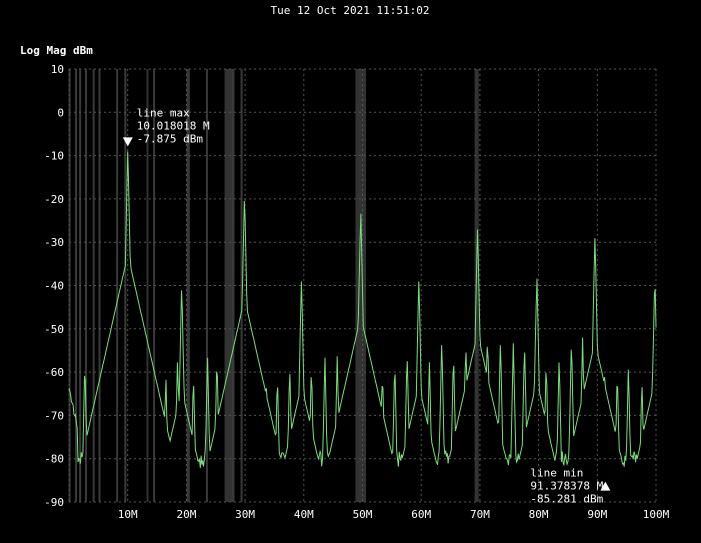  What do you see at coordinates (363, 514) in the screenshot?
I see `x-tick-label: 50M` at bounding box center [363, 514].